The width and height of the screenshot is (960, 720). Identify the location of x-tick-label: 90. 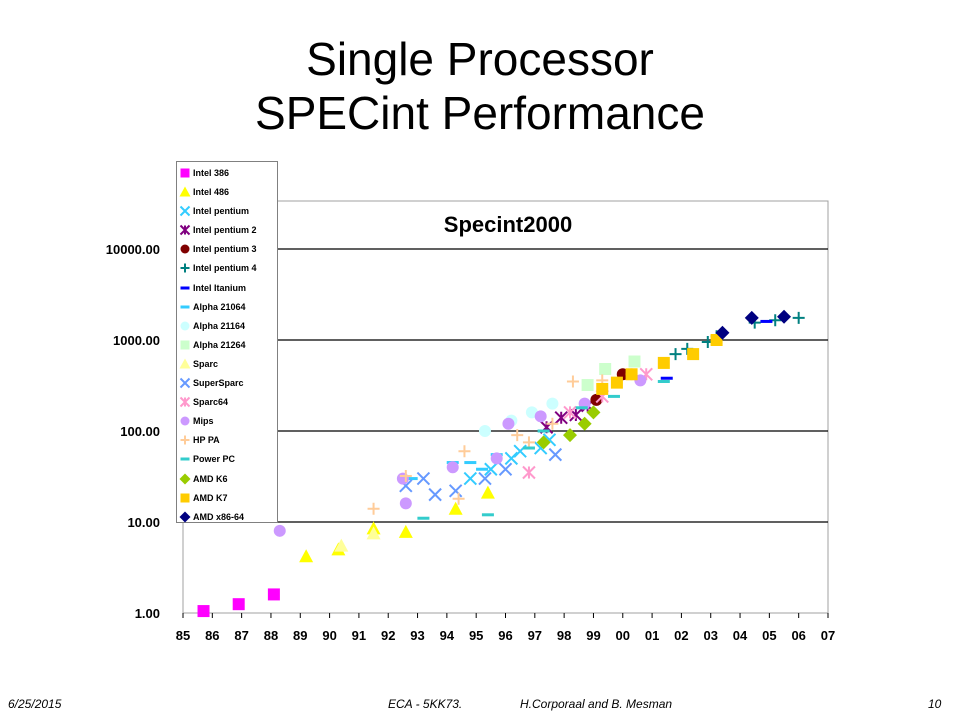
(329, 635).